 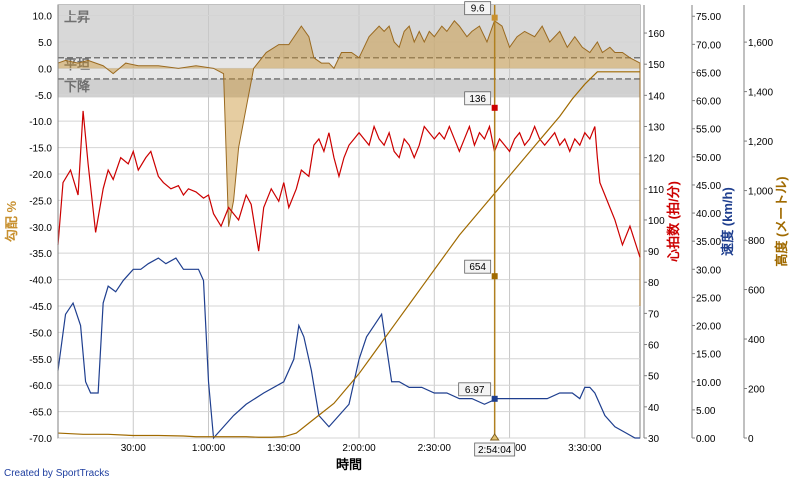 I want to click on cursor-hr-label: 136, so click(x=477, y=99).